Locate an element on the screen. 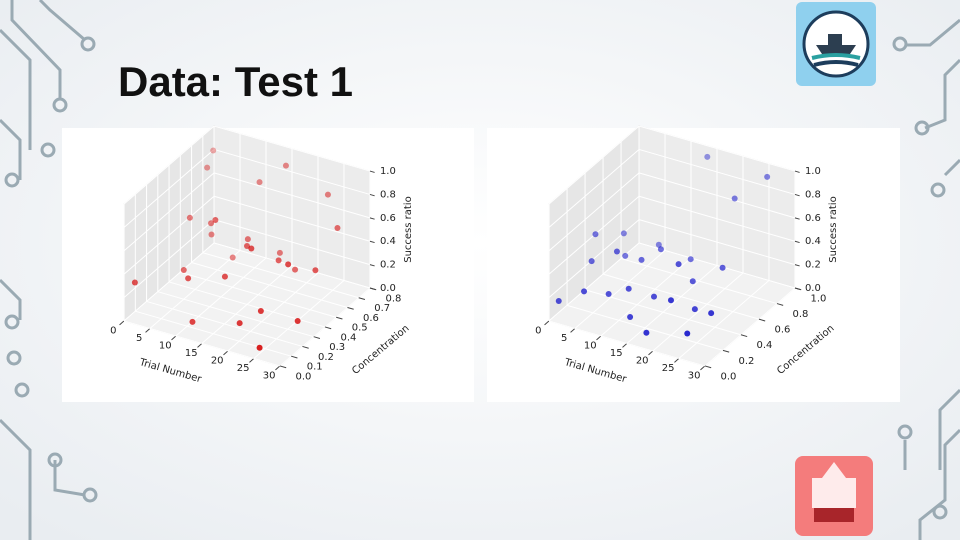 This screenshot has height=544, width=960. slide-title: Data: Test 1 is located at coordinates (235, 81).